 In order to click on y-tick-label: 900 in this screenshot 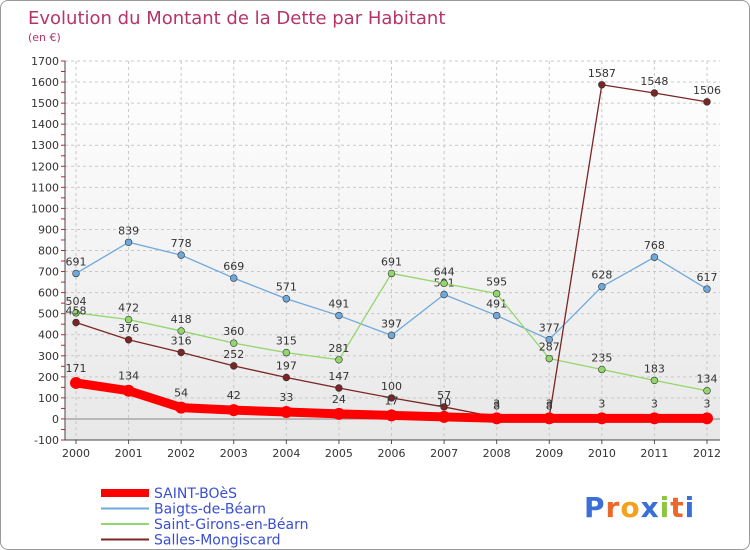, I will do `click(48, 229)`.